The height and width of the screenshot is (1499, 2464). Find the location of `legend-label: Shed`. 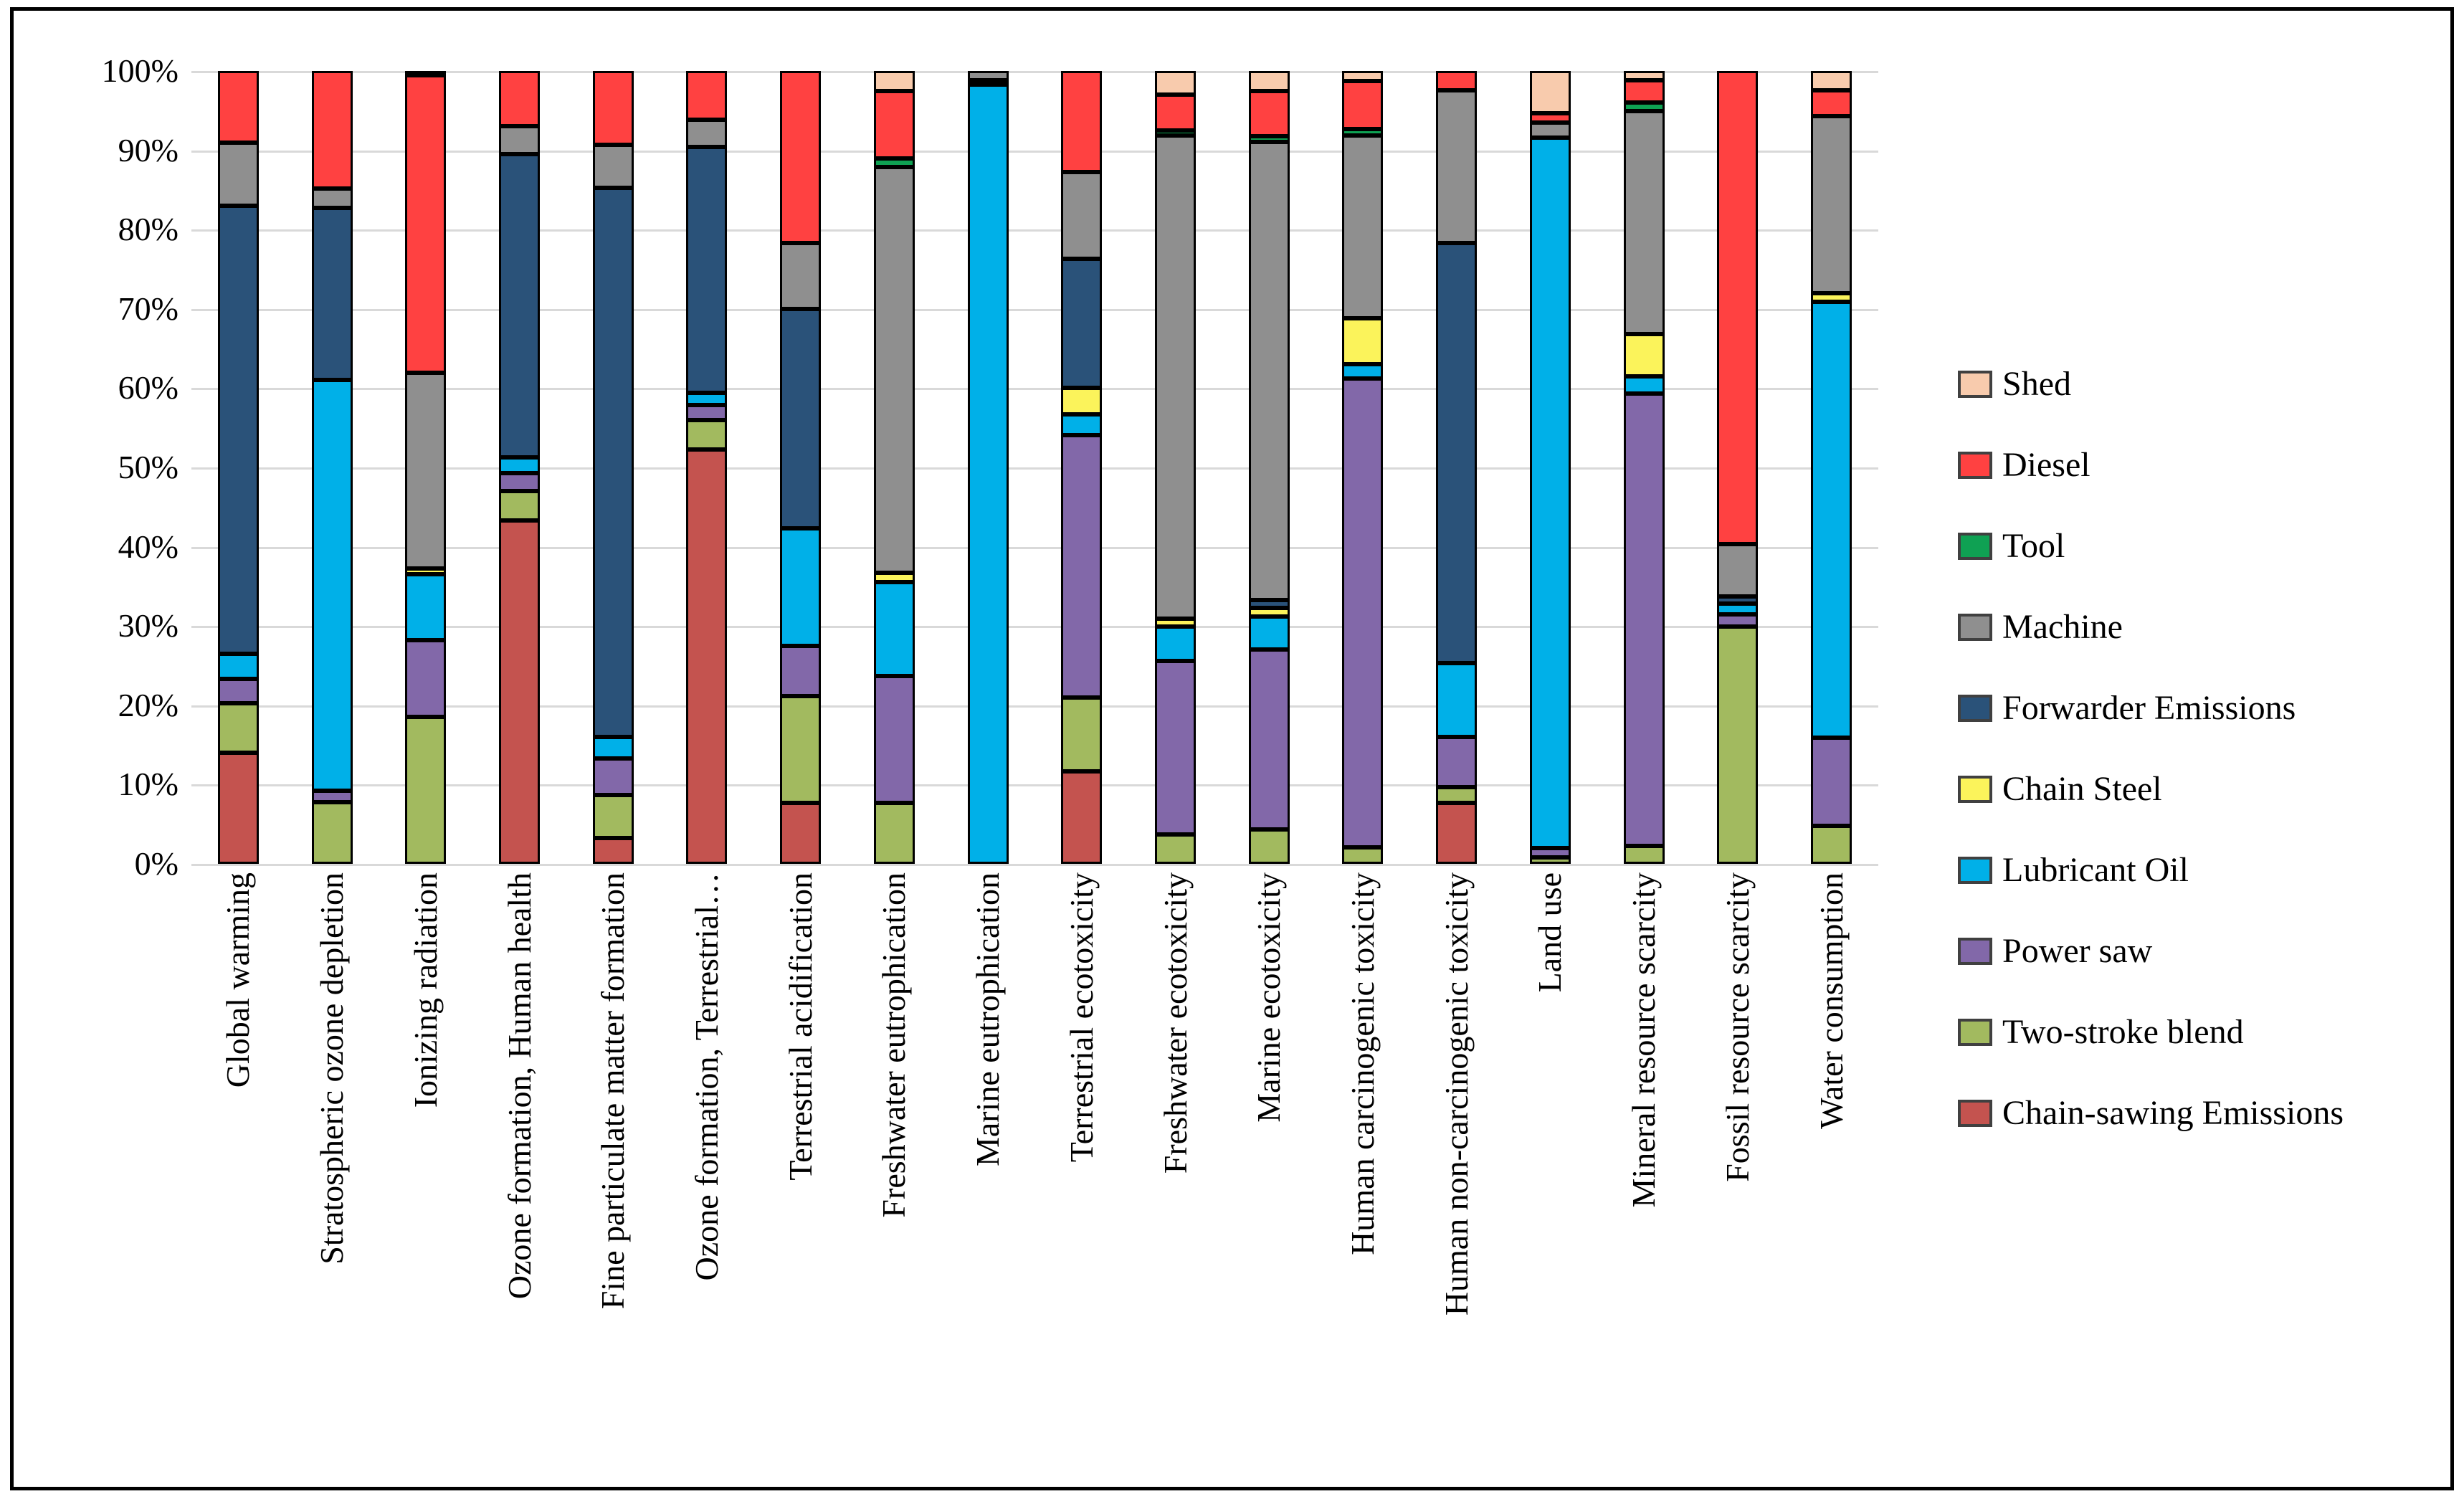

legend-label: Shed is located at coordinates (2036, 384).